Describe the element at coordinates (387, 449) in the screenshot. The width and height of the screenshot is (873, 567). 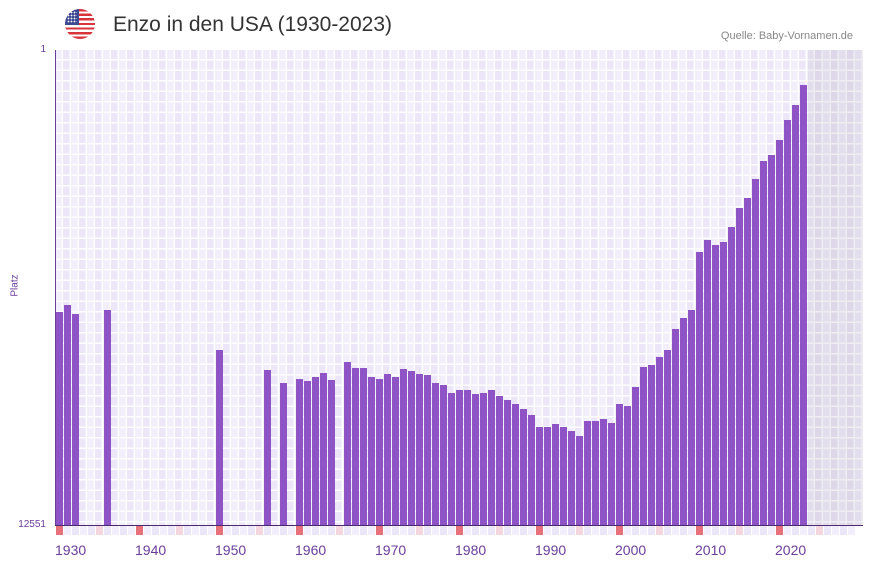
I see `bar-1971` at that location.